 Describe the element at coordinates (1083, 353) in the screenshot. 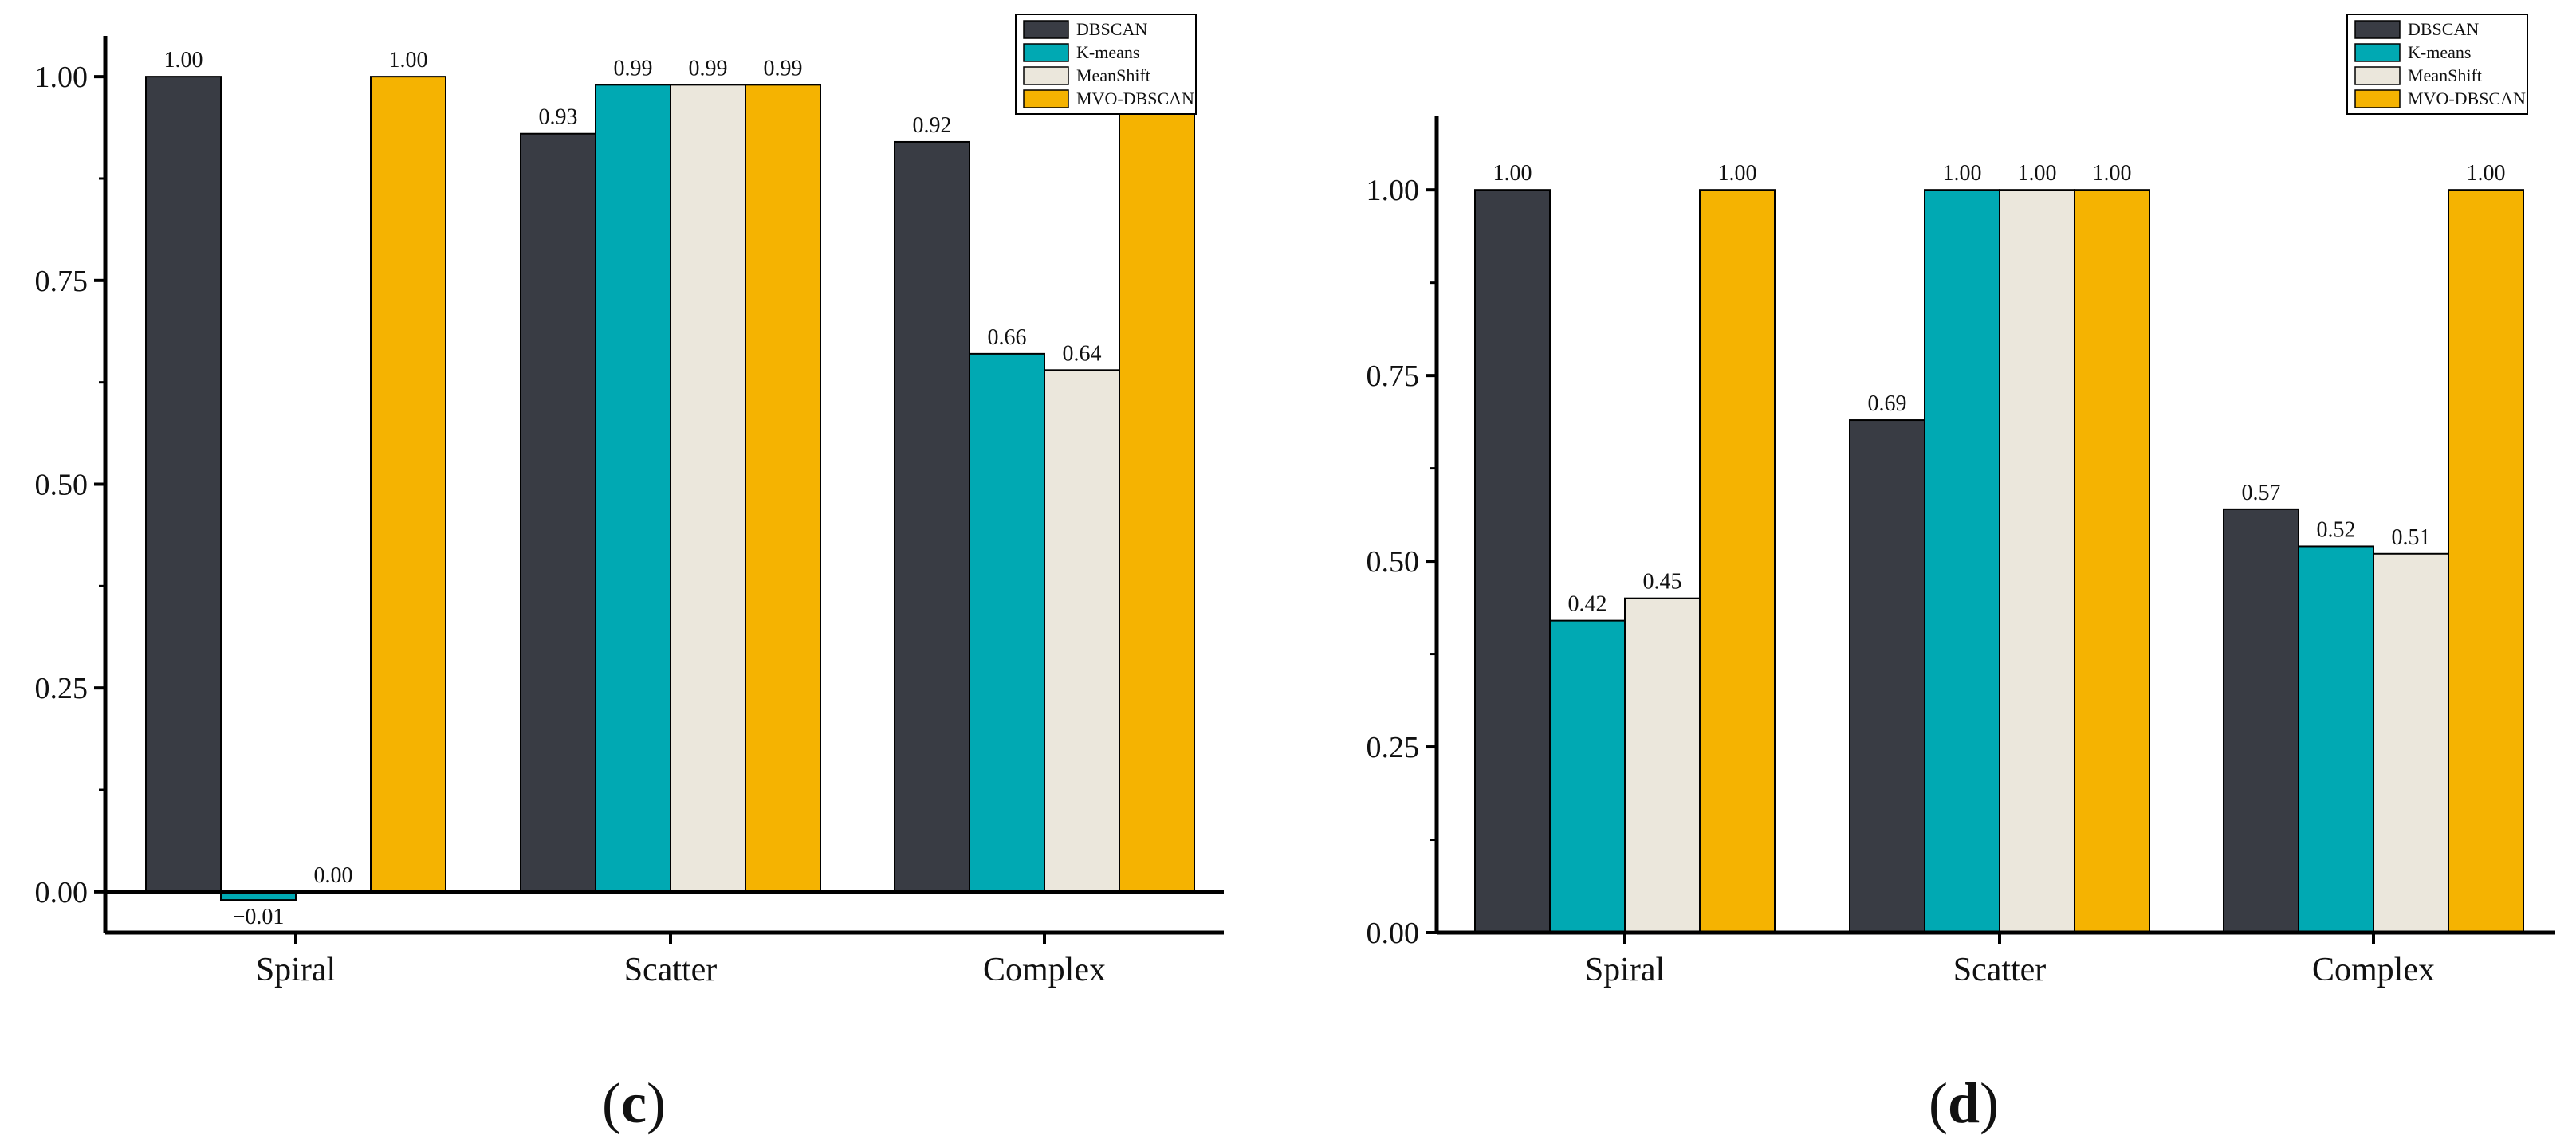

I see `data-label: 0.64` at that location.